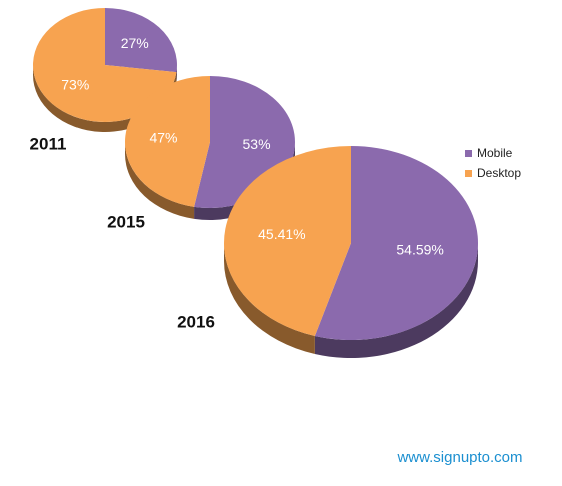 This screenshot has height=486, width=562. Describe the element at coordinates (257, 144) in the screenshot. I see `value-label: 53%` at that location.